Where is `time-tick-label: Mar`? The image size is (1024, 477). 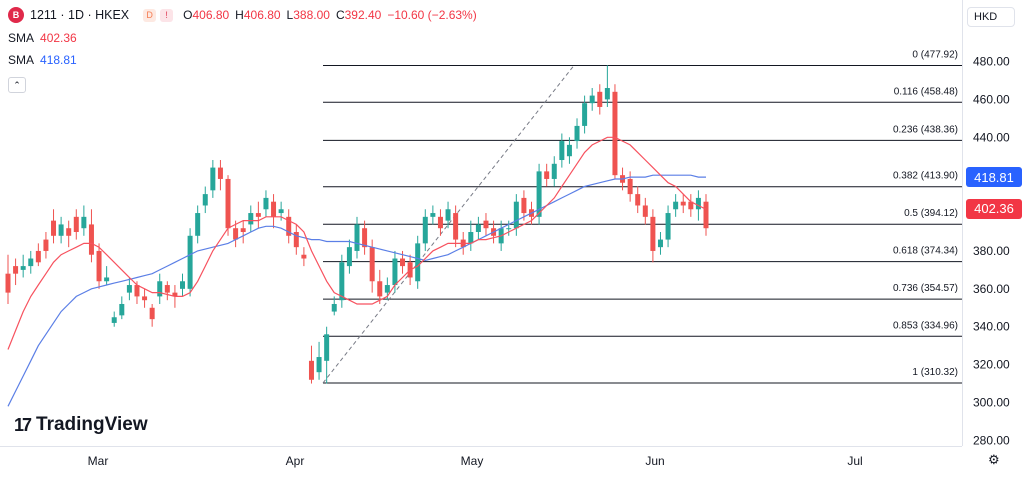 time-tick-label: Mar is located at coordinates (98, 461).